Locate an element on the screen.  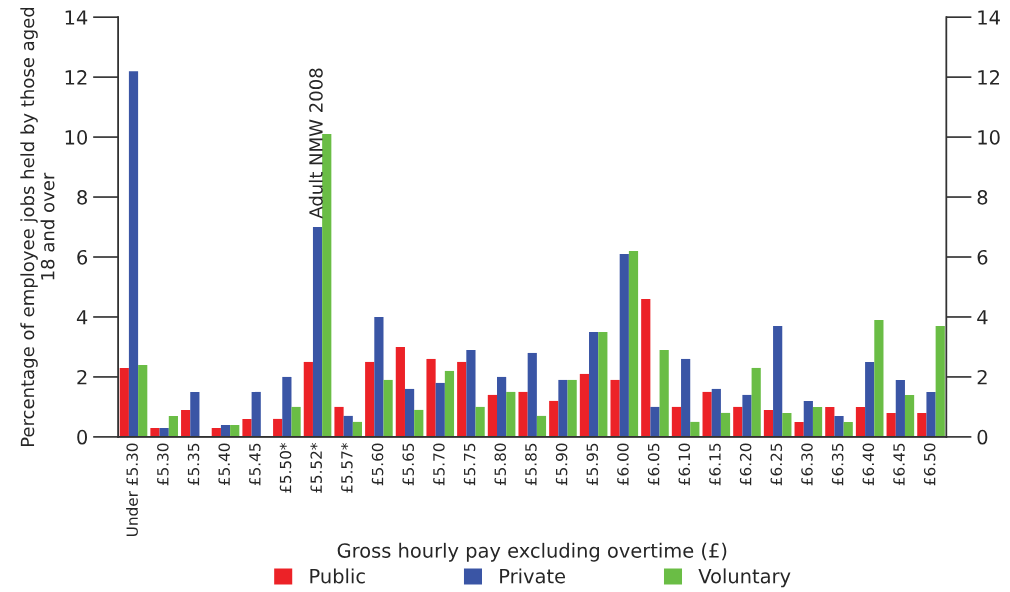
x-tick-label: £5.30 is located at coordinates (163, 464).